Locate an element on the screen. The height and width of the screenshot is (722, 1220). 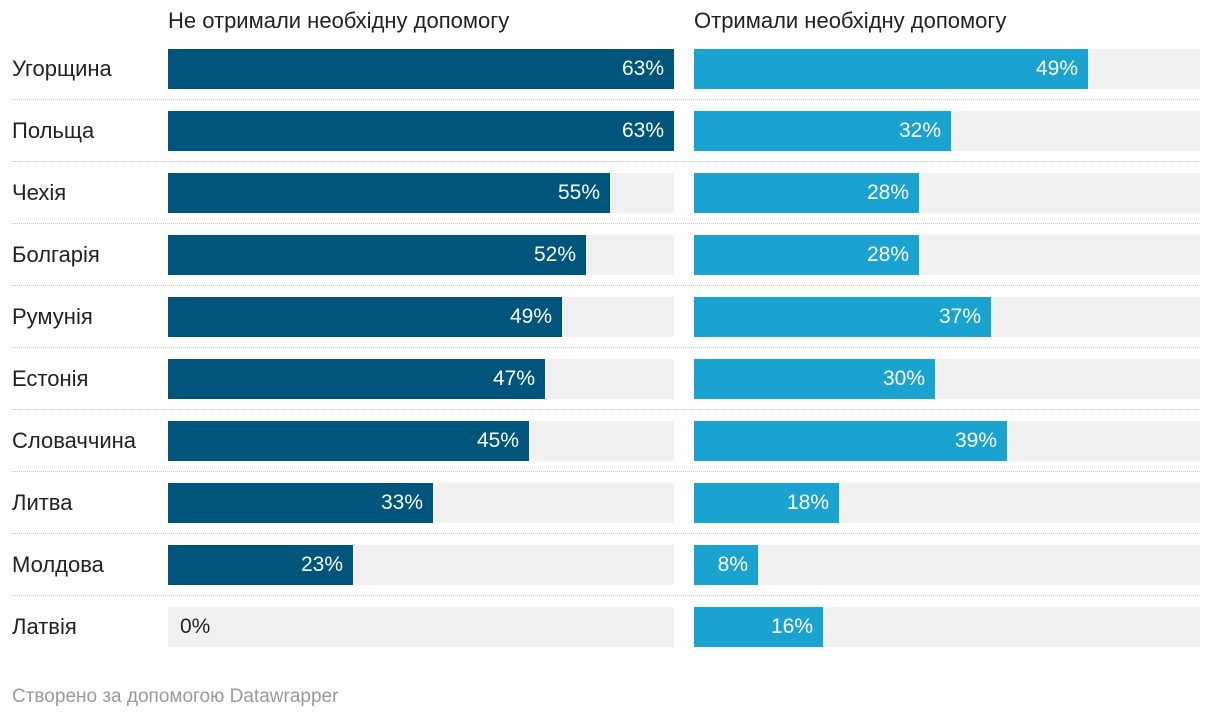
value-label: 52% is located at coordinates (554, 254).